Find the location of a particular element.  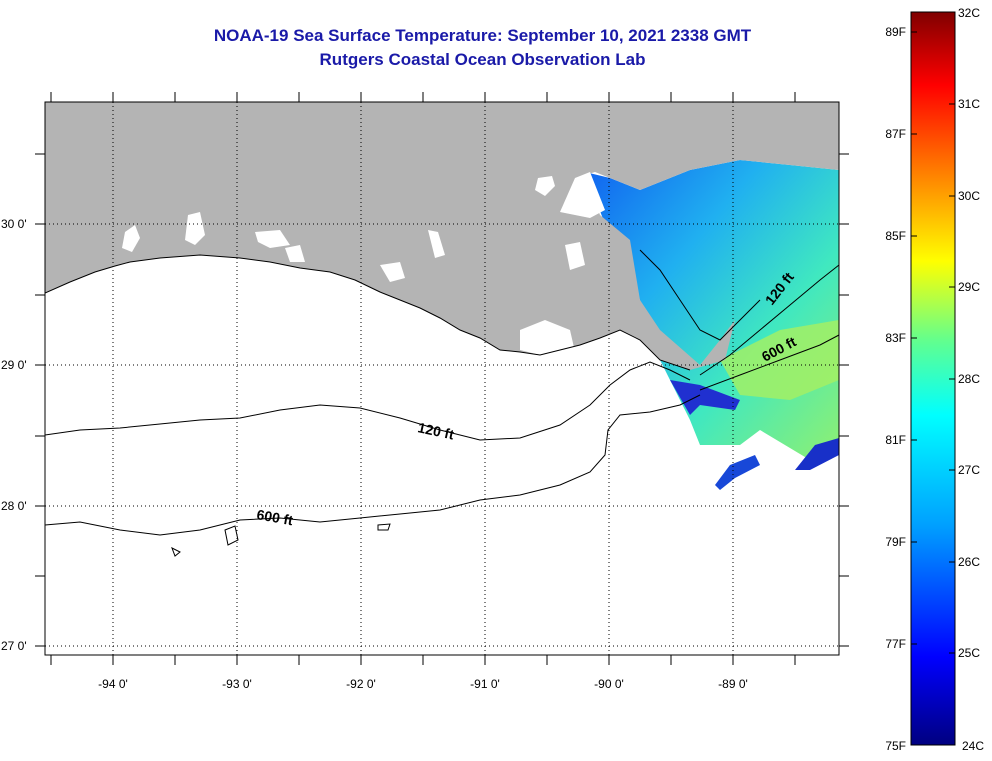

map-subtitle: Rutgers Coastal Ocean Observation Lab is located at coordinates (482, 59).